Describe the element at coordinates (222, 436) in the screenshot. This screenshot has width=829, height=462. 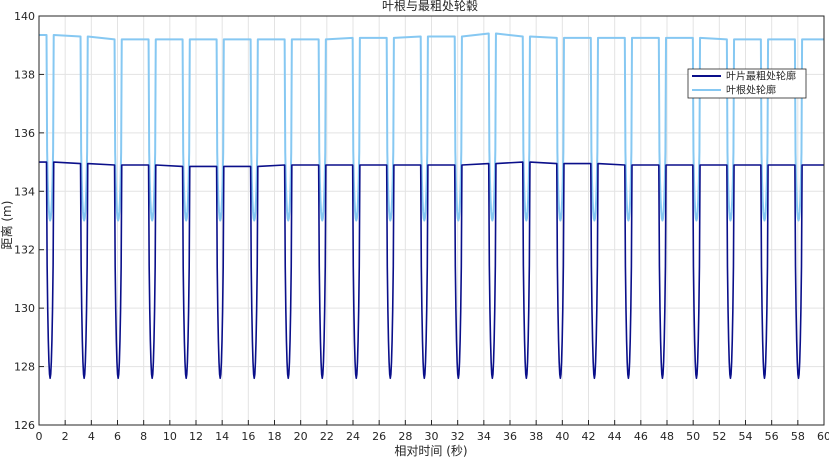
I see `x-tick-label: 14` at that location.